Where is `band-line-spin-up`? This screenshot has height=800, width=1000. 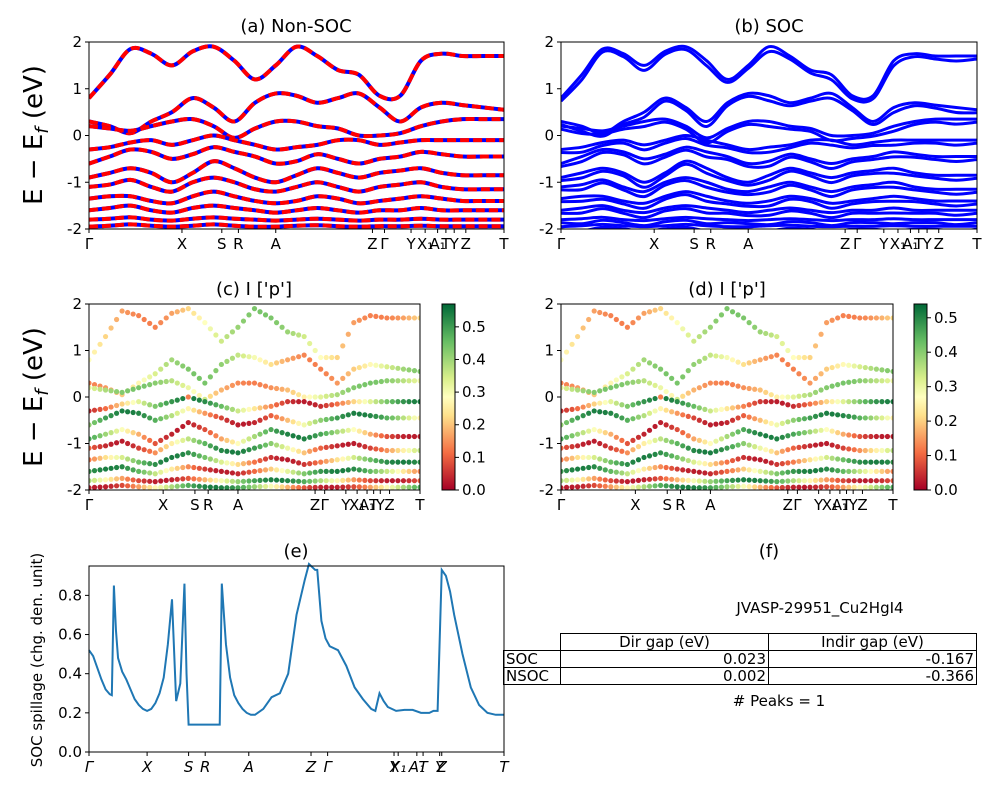
band-line-spin-up is located at coordinates (296, 225).